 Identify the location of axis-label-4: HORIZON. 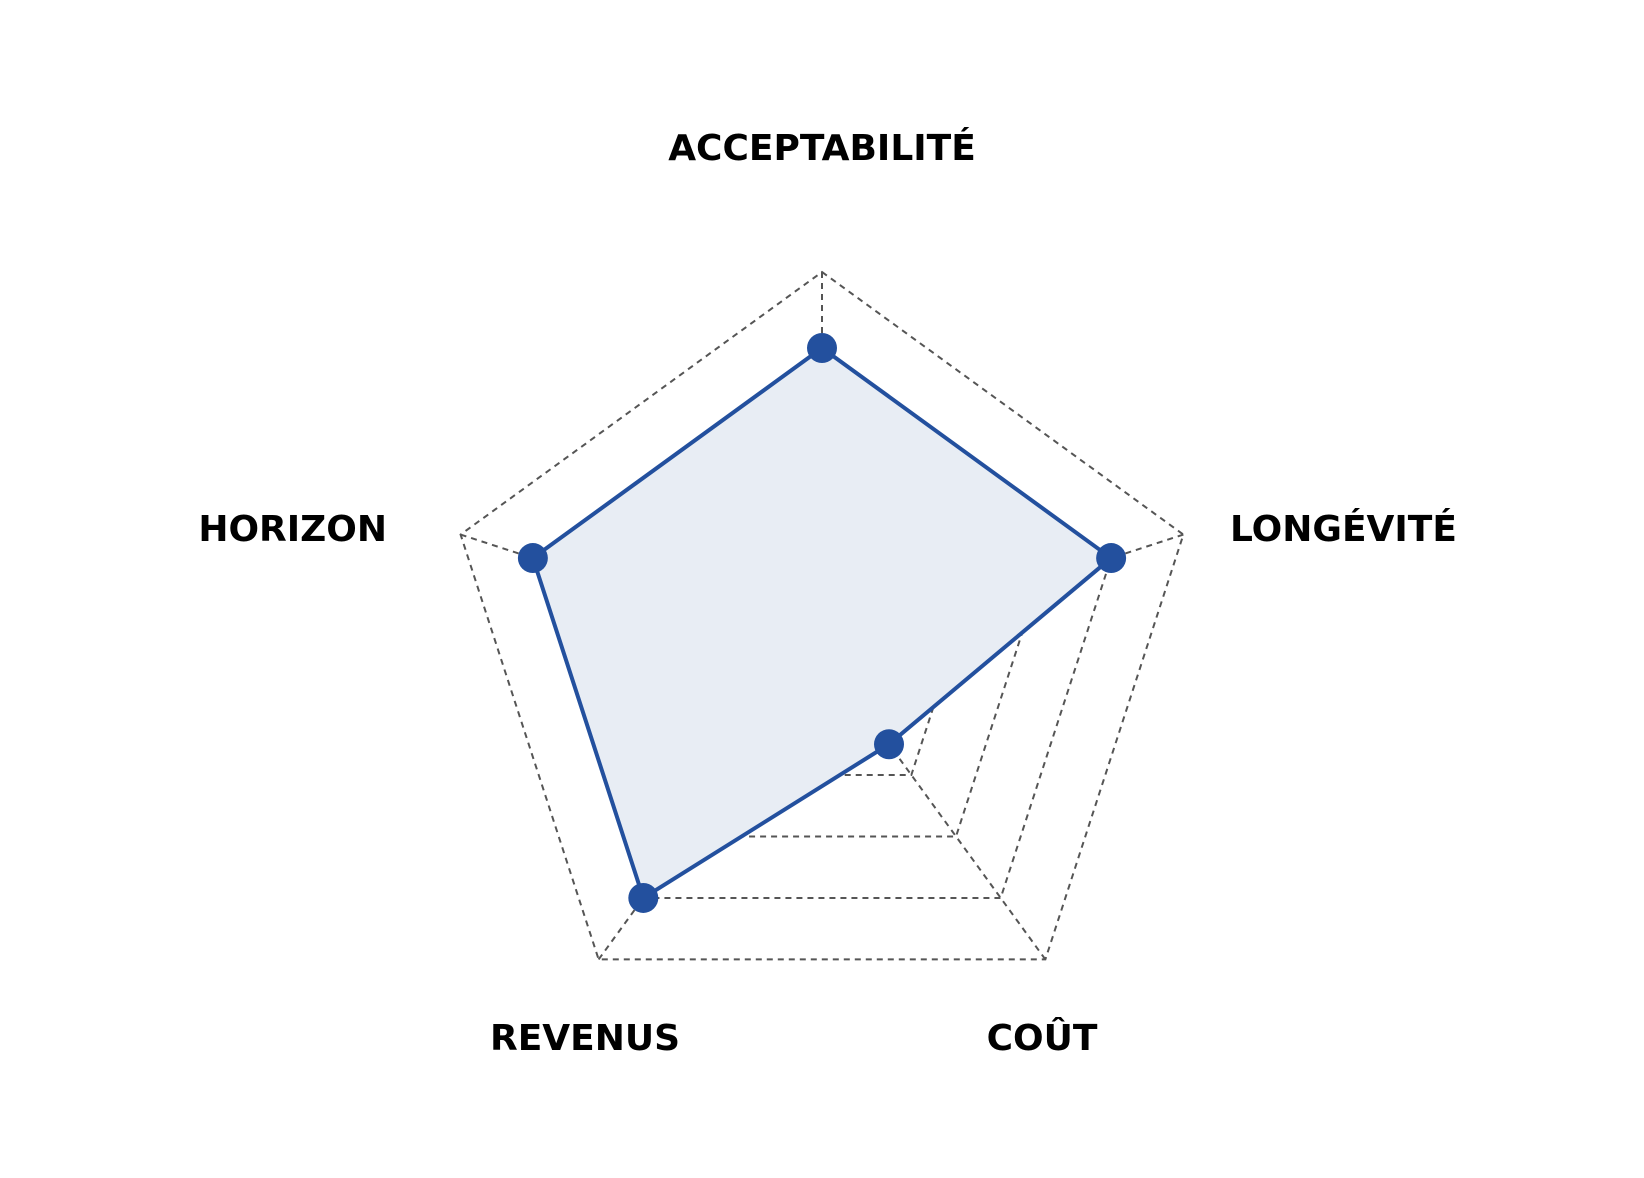
(292, 529).